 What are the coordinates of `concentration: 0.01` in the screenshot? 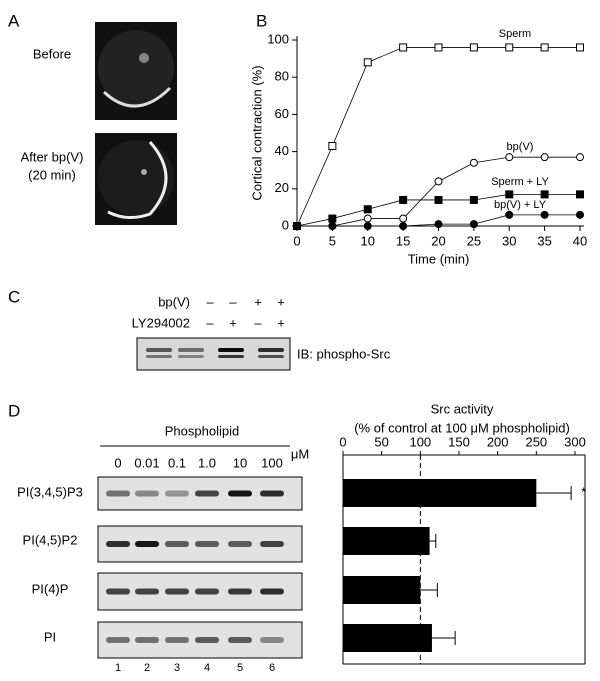 It's located at (146, 462).